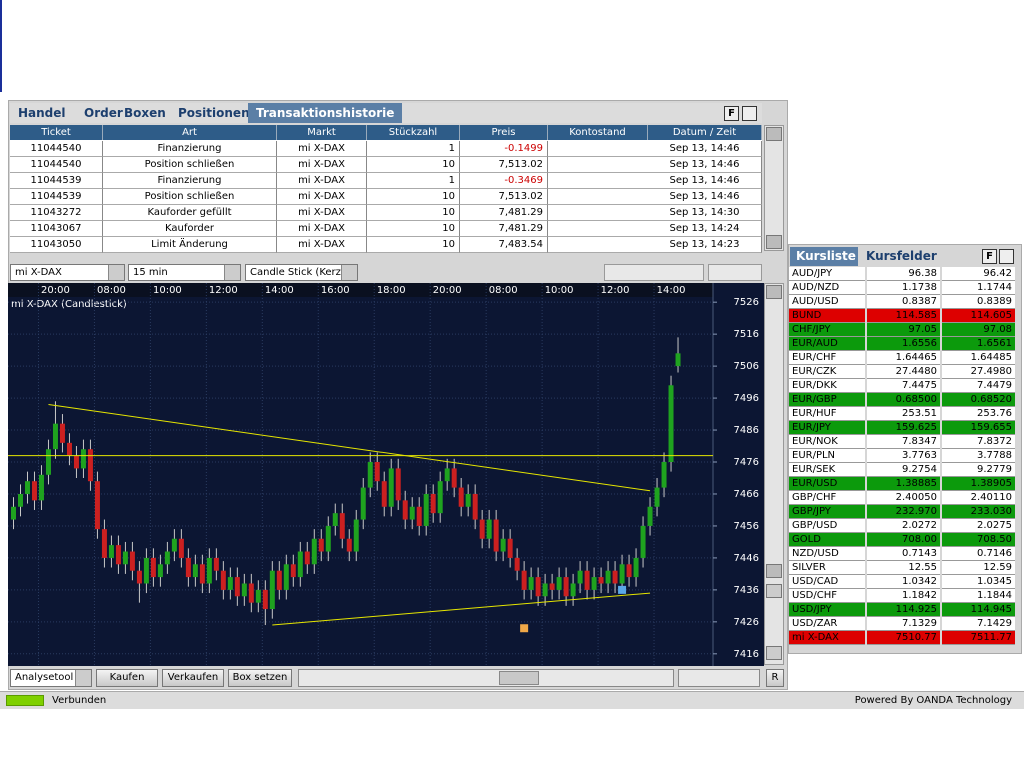  I want to click on quote-ask: 233.030, so click(978, 512).